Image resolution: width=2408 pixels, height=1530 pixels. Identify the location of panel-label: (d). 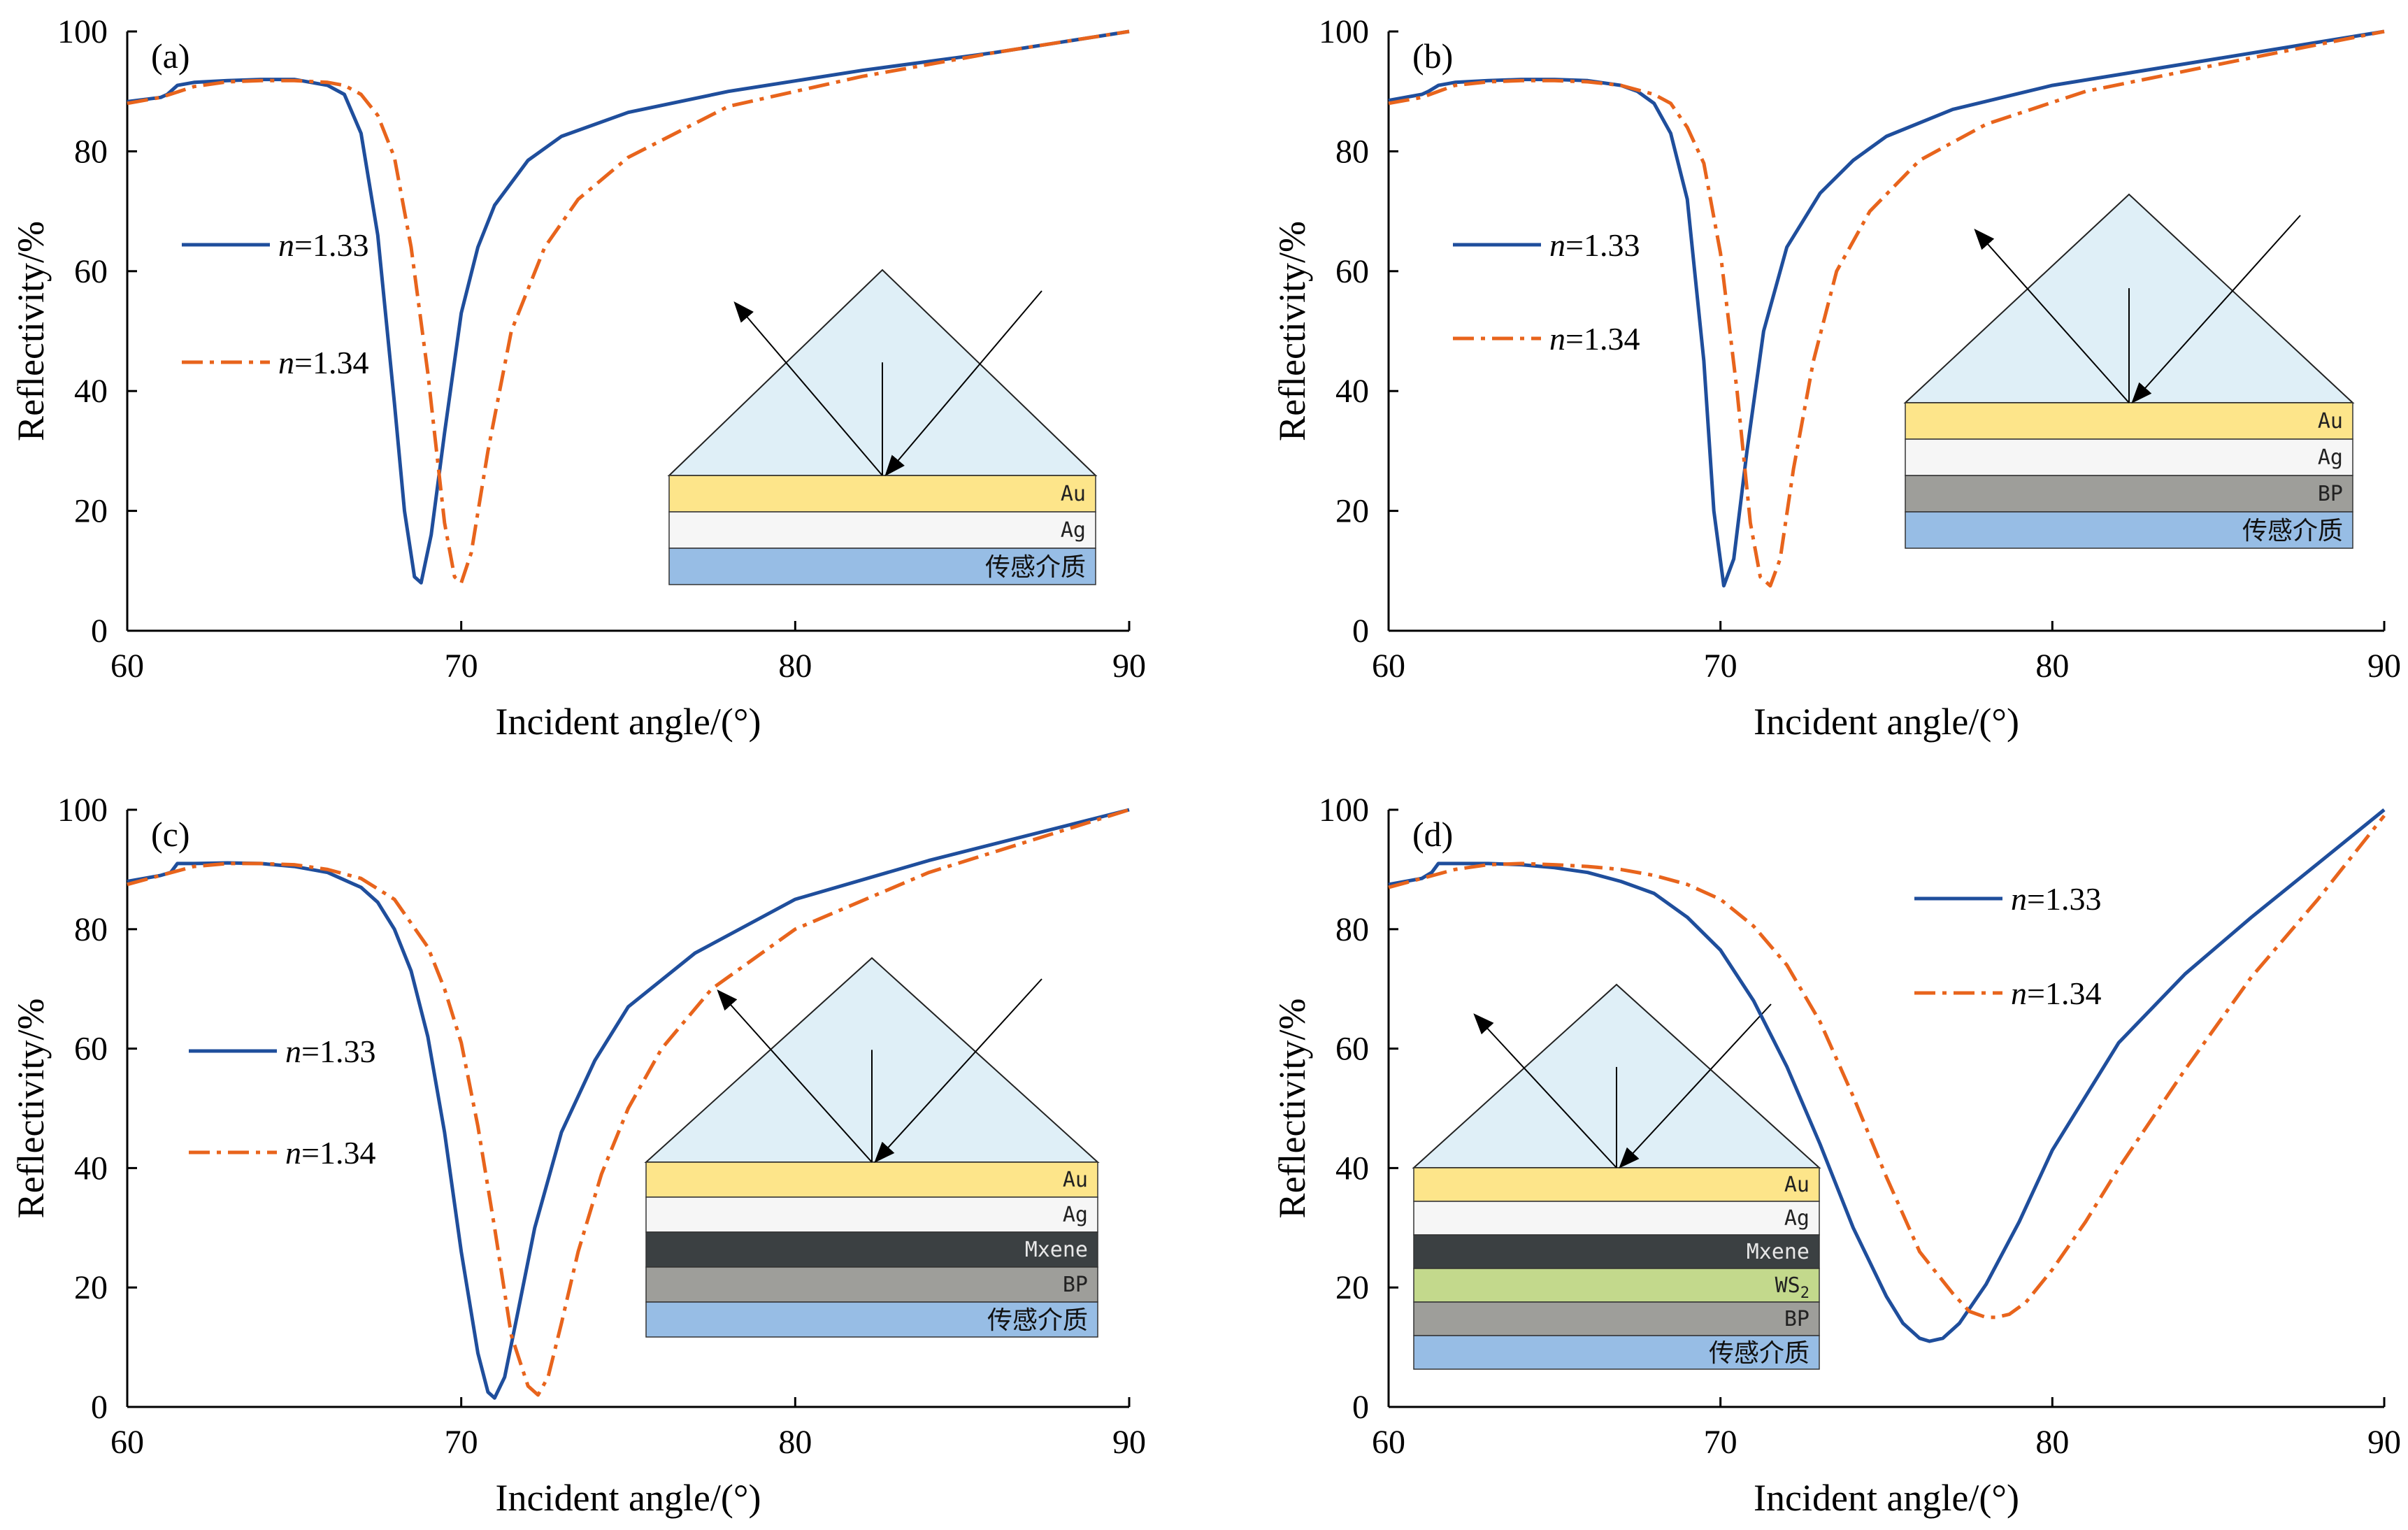
(1433, 834).